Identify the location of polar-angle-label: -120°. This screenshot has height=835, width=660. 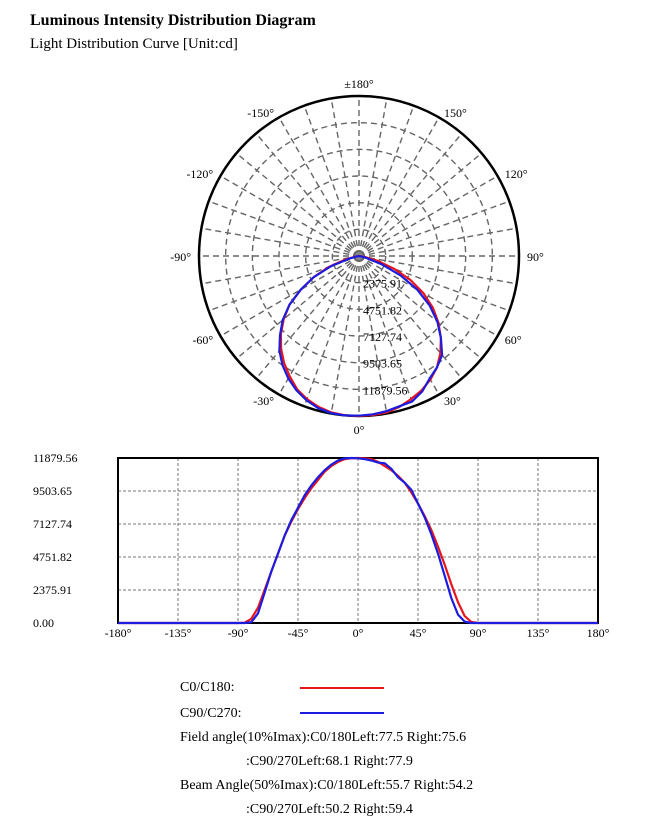
(199, 174).